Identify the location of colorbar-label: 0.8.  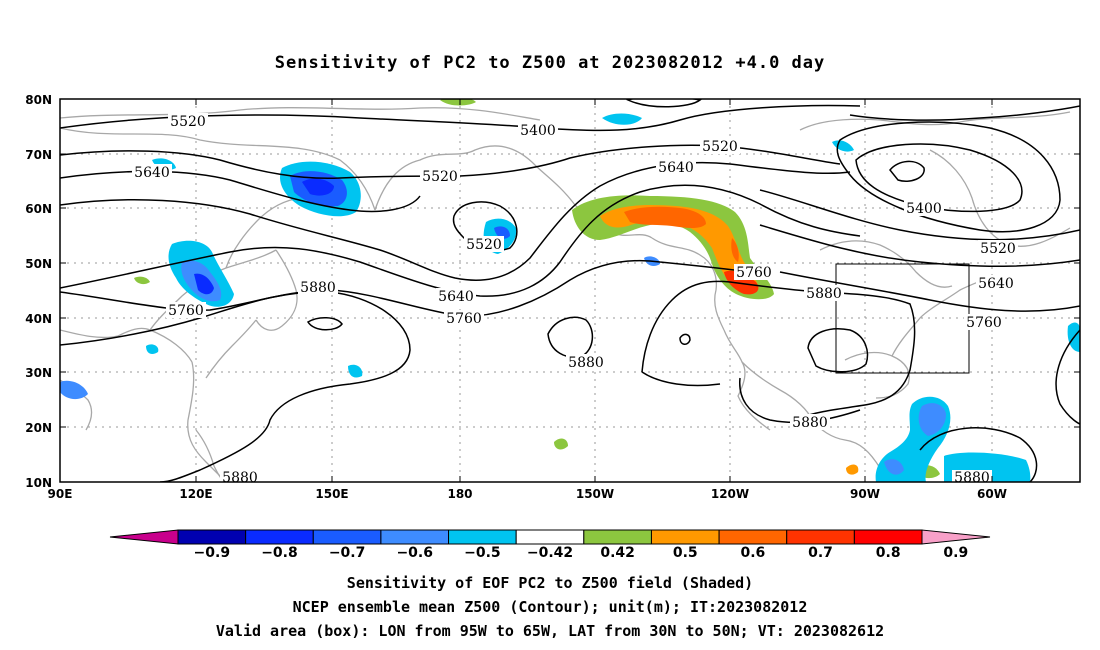
(888, 553).